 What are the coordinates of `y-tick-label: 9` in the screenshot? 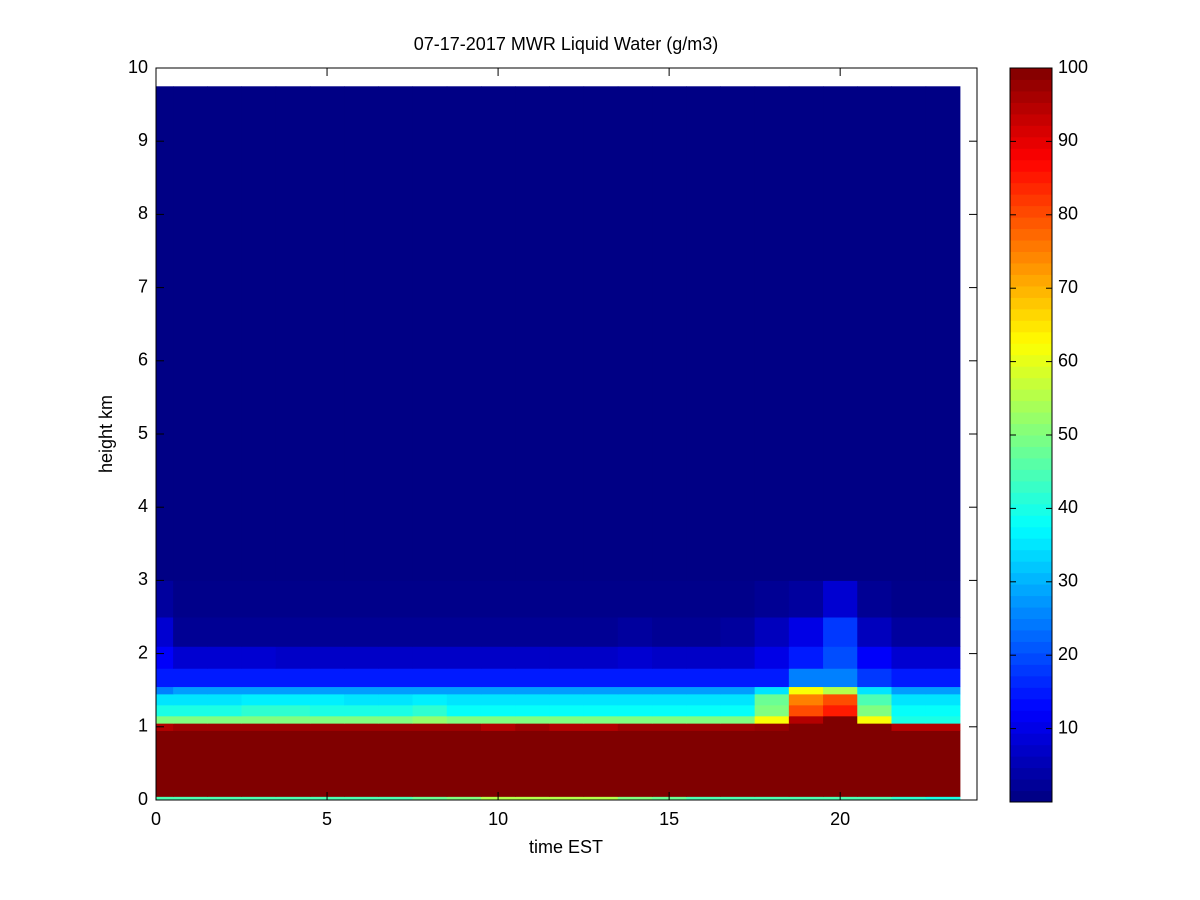 It's located at (143, 140).